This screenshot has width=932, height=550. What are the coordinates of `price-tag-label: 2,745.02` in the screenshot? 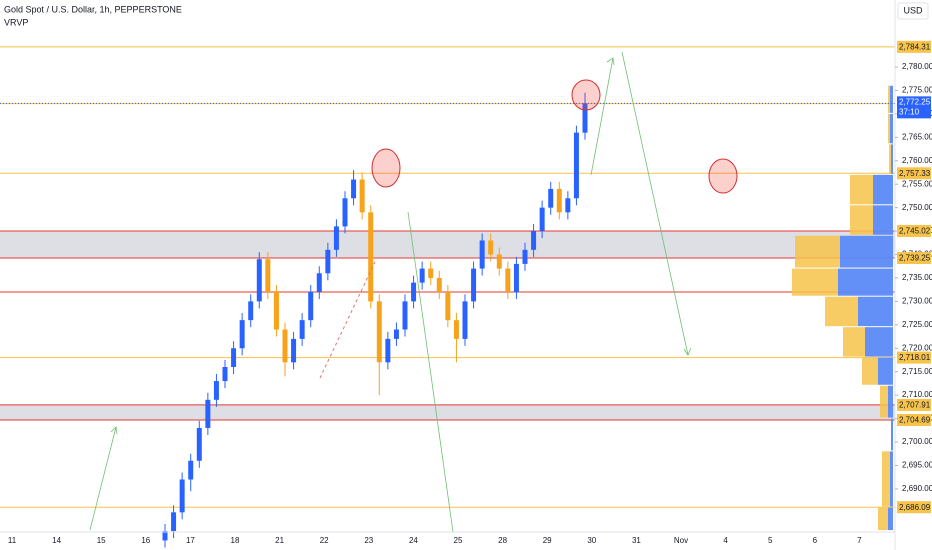 It's located at (915, 231).